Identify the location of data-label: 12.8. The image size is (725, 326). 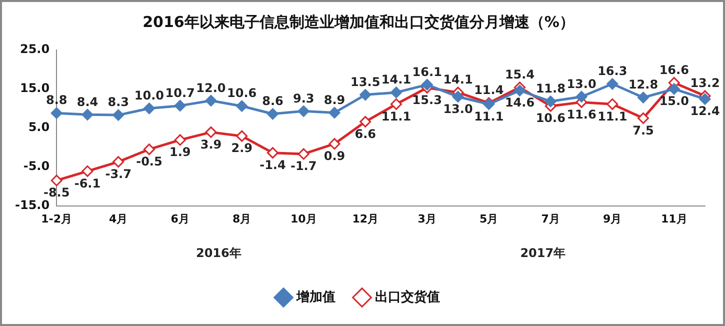
(643, 85).